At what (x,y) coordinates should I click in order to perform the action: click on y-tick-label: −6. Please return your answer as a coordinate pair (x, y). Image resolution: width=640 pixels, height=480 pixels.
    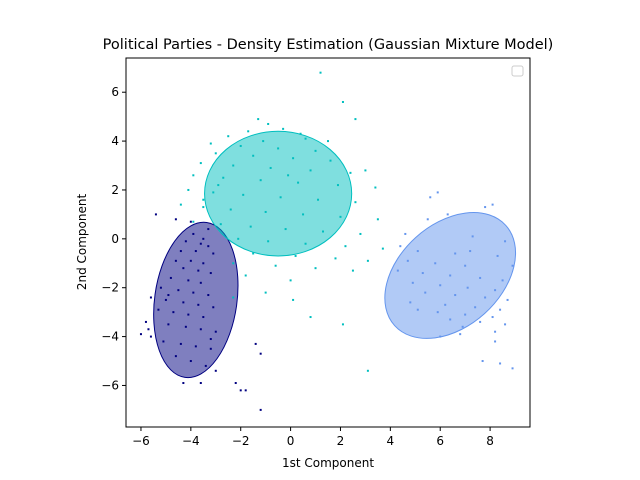
    Looking at the image, I should click on (110, 385).